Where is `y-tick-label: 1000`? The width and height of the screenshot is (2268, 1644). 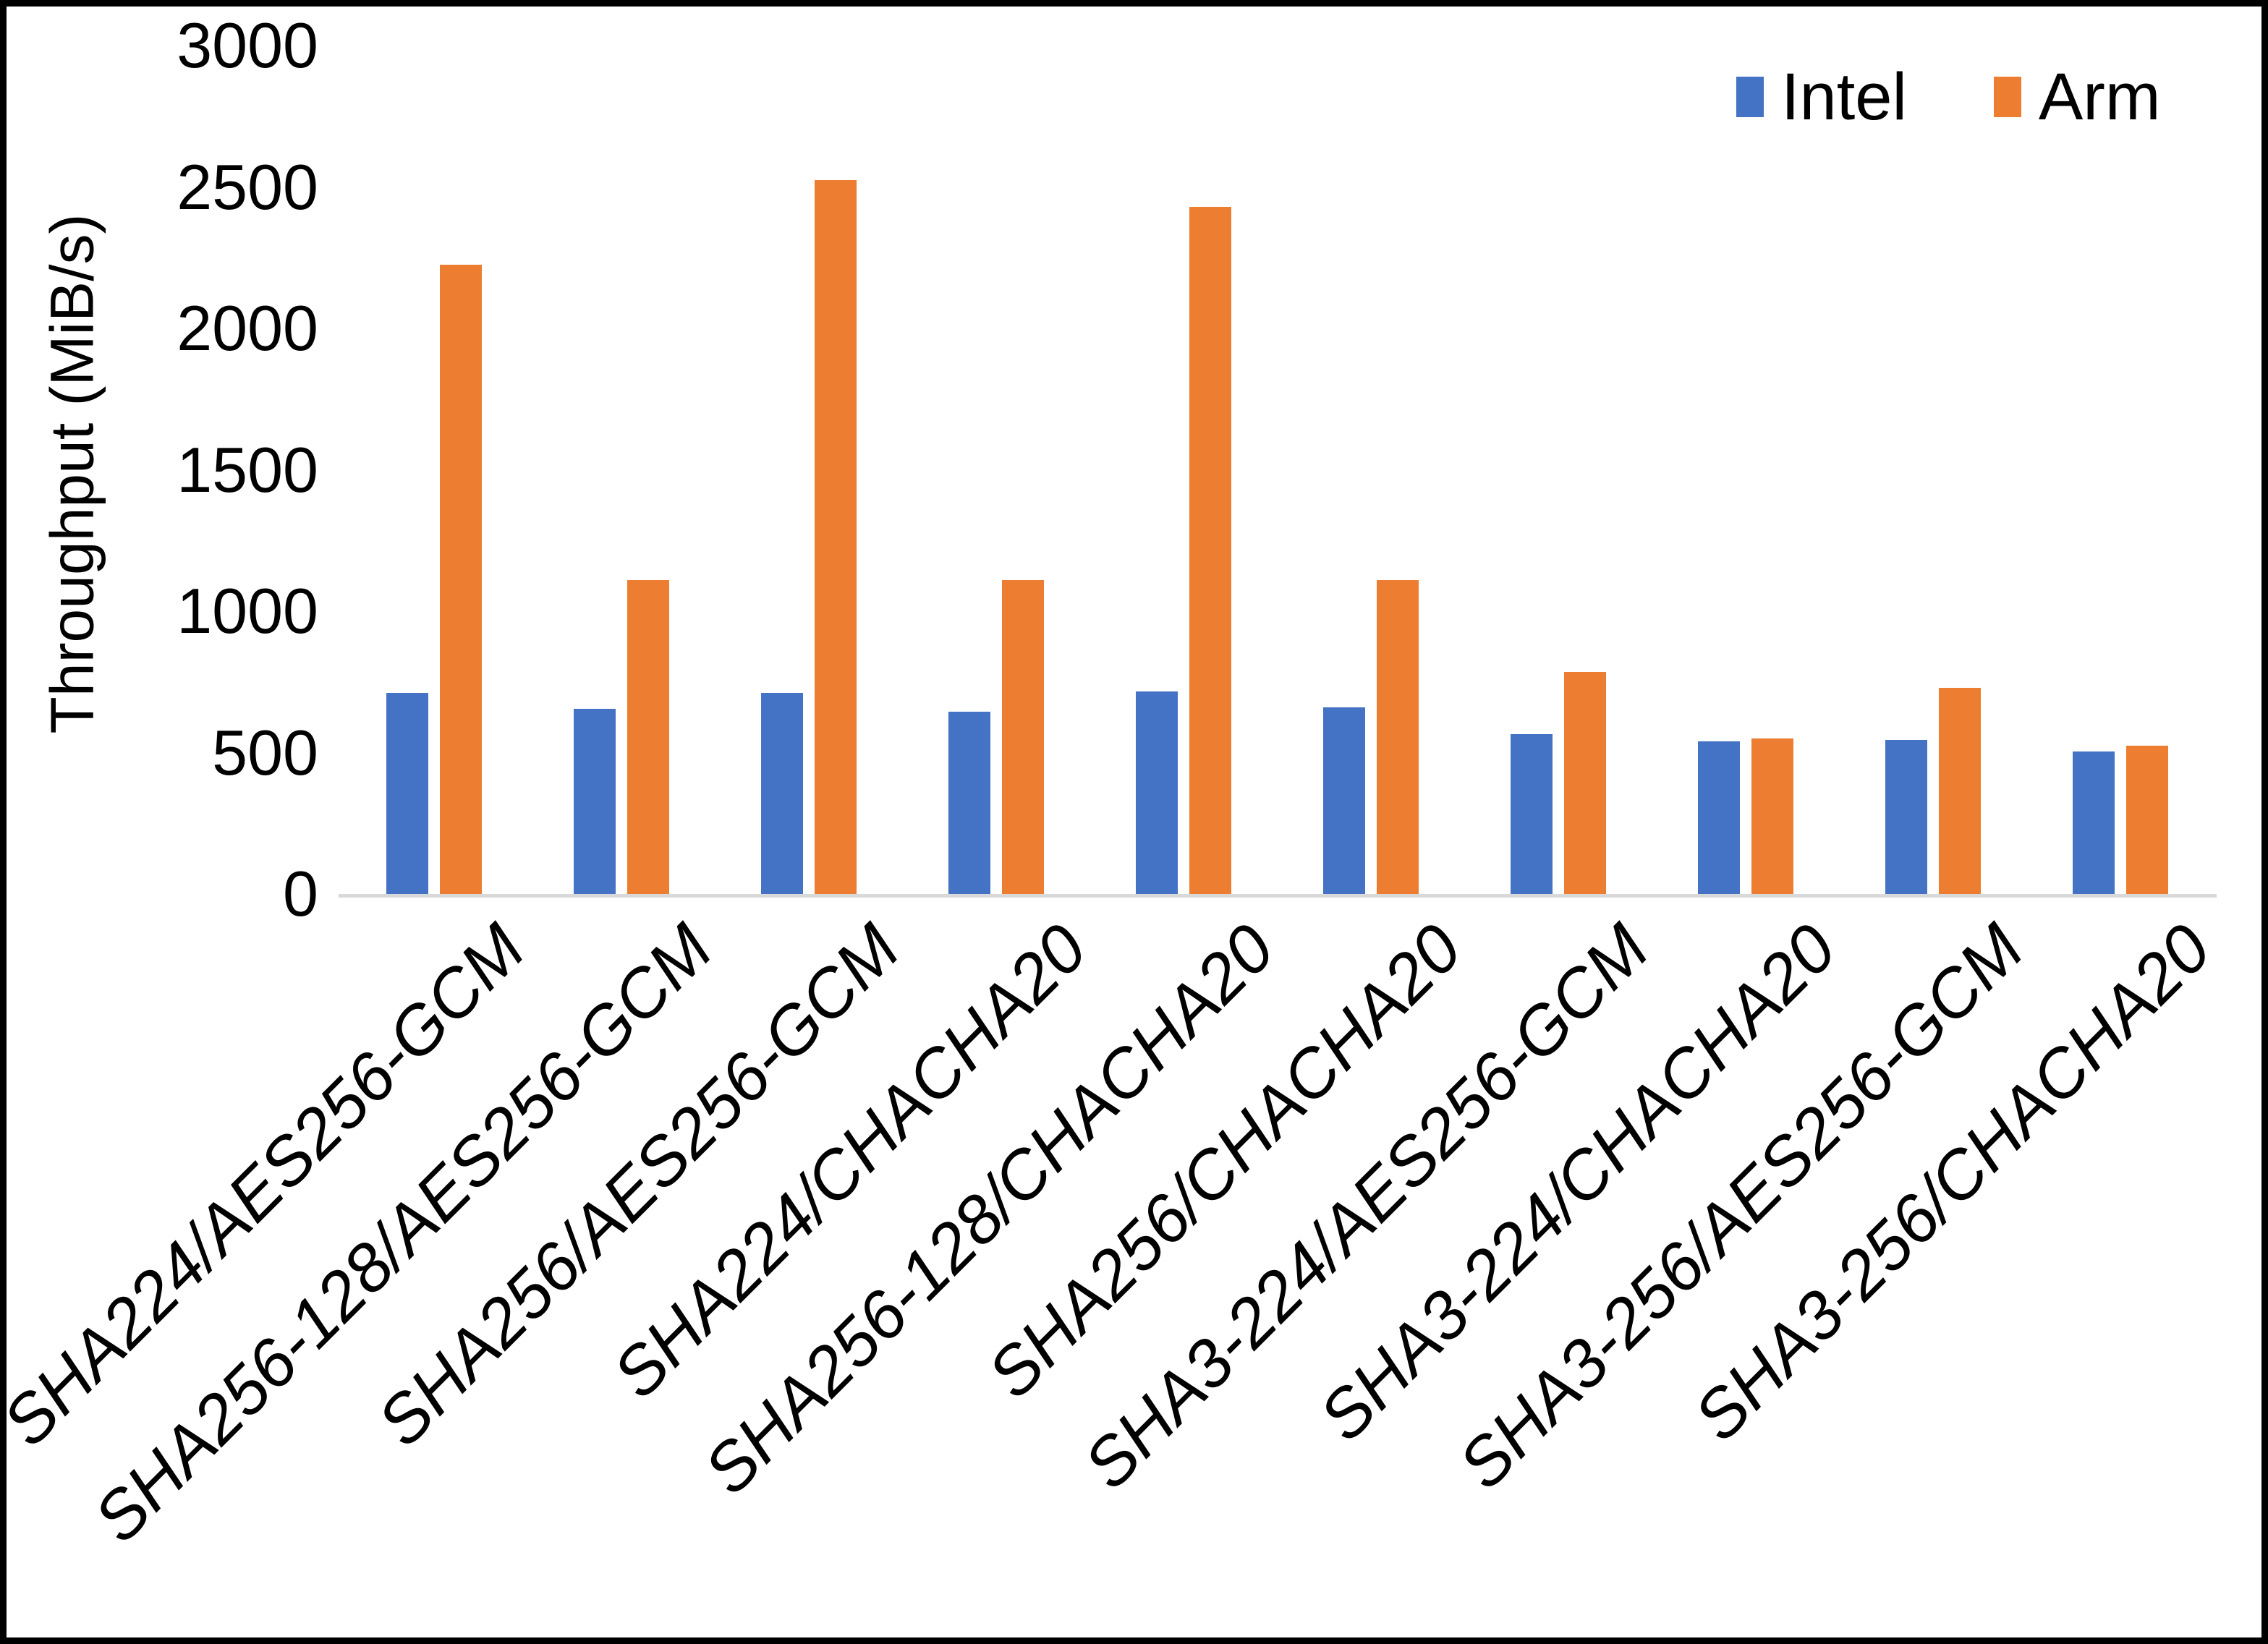
y-tick-label: 1000 is located at coordinates (247, 611).